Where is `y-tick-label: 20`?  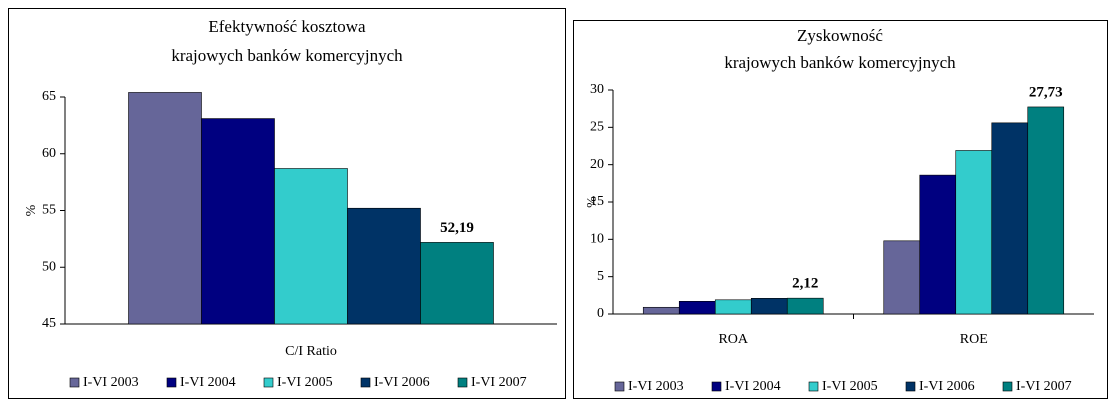
y-tick-label: 20 is located at coordinates (597, 164).